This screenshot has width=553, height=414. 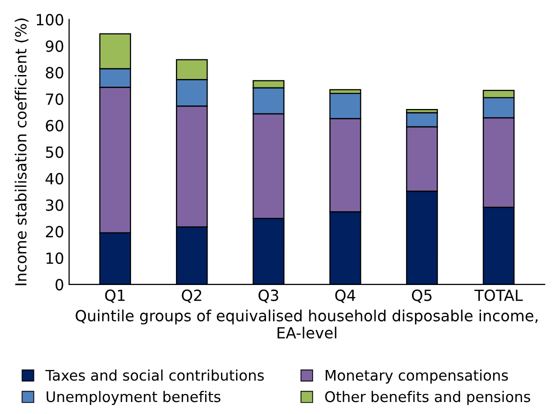 I want to click on y-tick-label: 100, so click(x=50, y=20).